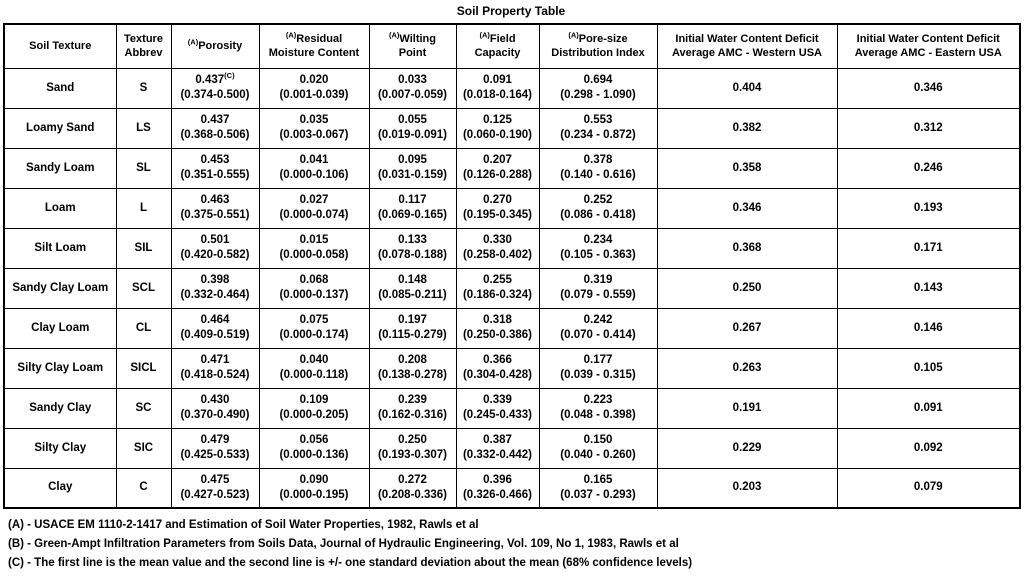  I want to click on header-porosity: (A)Porosity, so click(215, 46).